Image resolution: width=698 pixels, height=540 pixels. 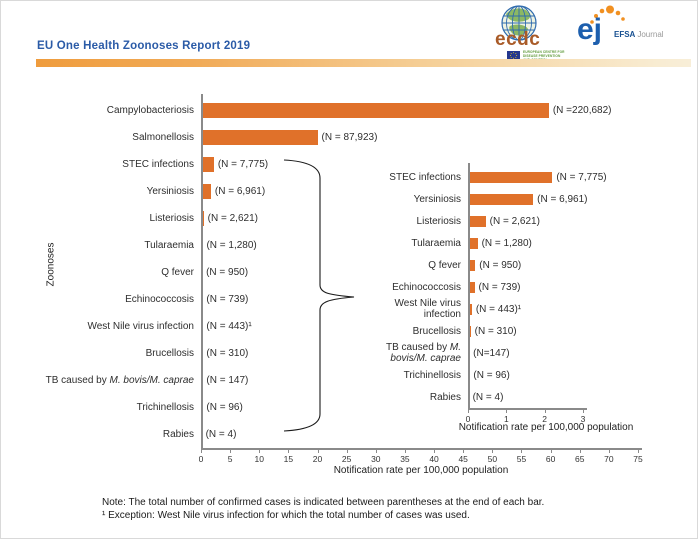 I want to click on category-label: Tularaemia, so click(x=169, y=245).